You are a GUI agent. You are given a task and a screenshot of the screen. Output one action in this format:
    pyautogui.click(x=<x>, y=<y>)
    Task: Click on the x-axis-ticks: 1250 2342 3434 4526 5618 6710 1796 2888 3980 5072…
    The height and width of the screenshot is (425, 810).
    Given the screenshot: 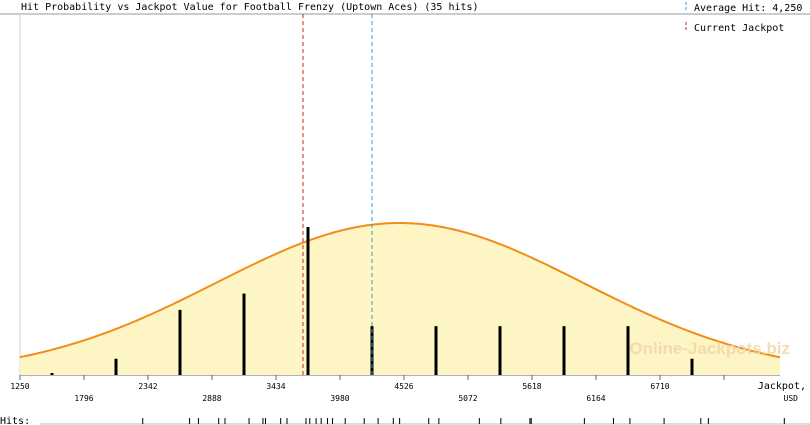 What is the action you would take?
    pyautogui.click(x=367, y=389)
    